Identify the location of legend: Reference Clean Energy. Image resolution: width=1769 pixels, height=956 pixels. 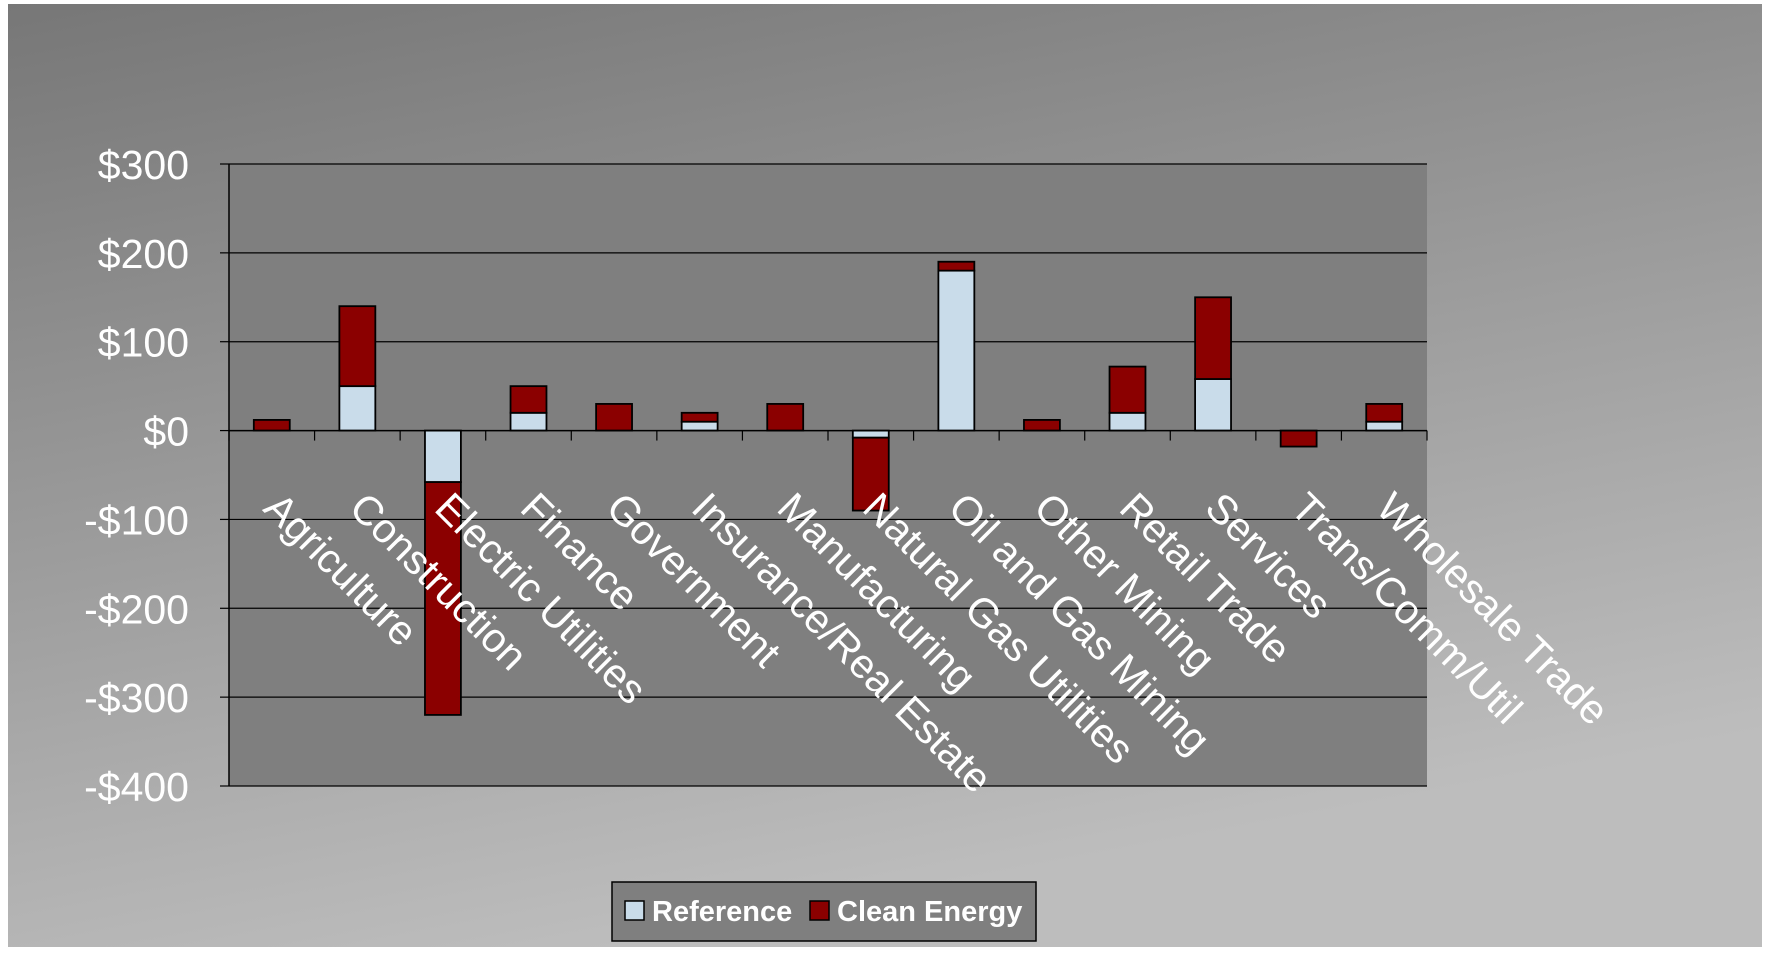
(824, 911).